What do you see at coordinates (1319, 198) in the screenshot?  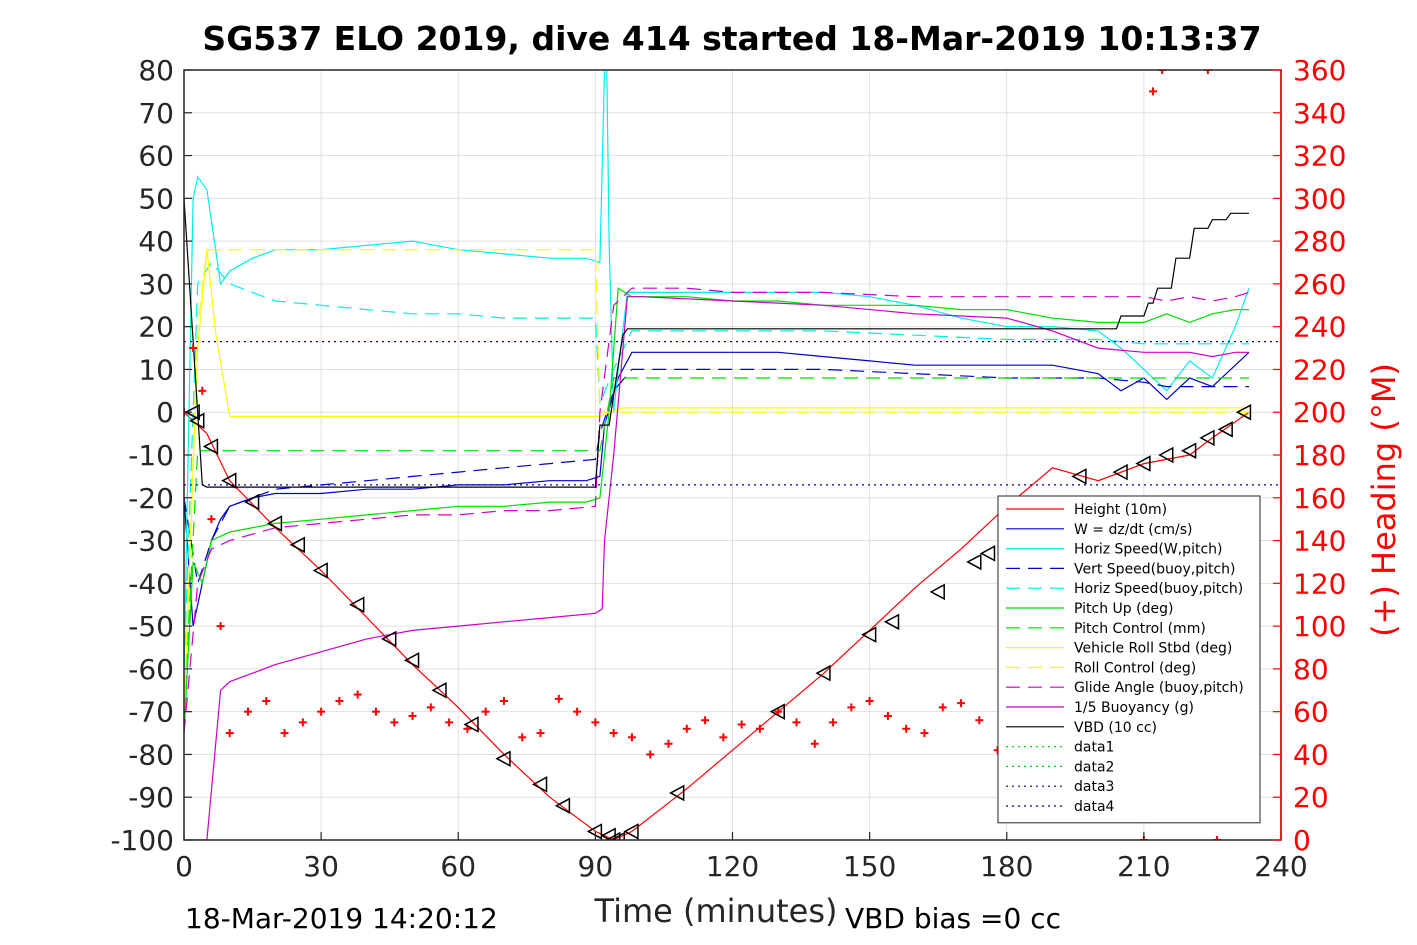 I see `right-tick-label: 300` at bounding box center [1319, 198].